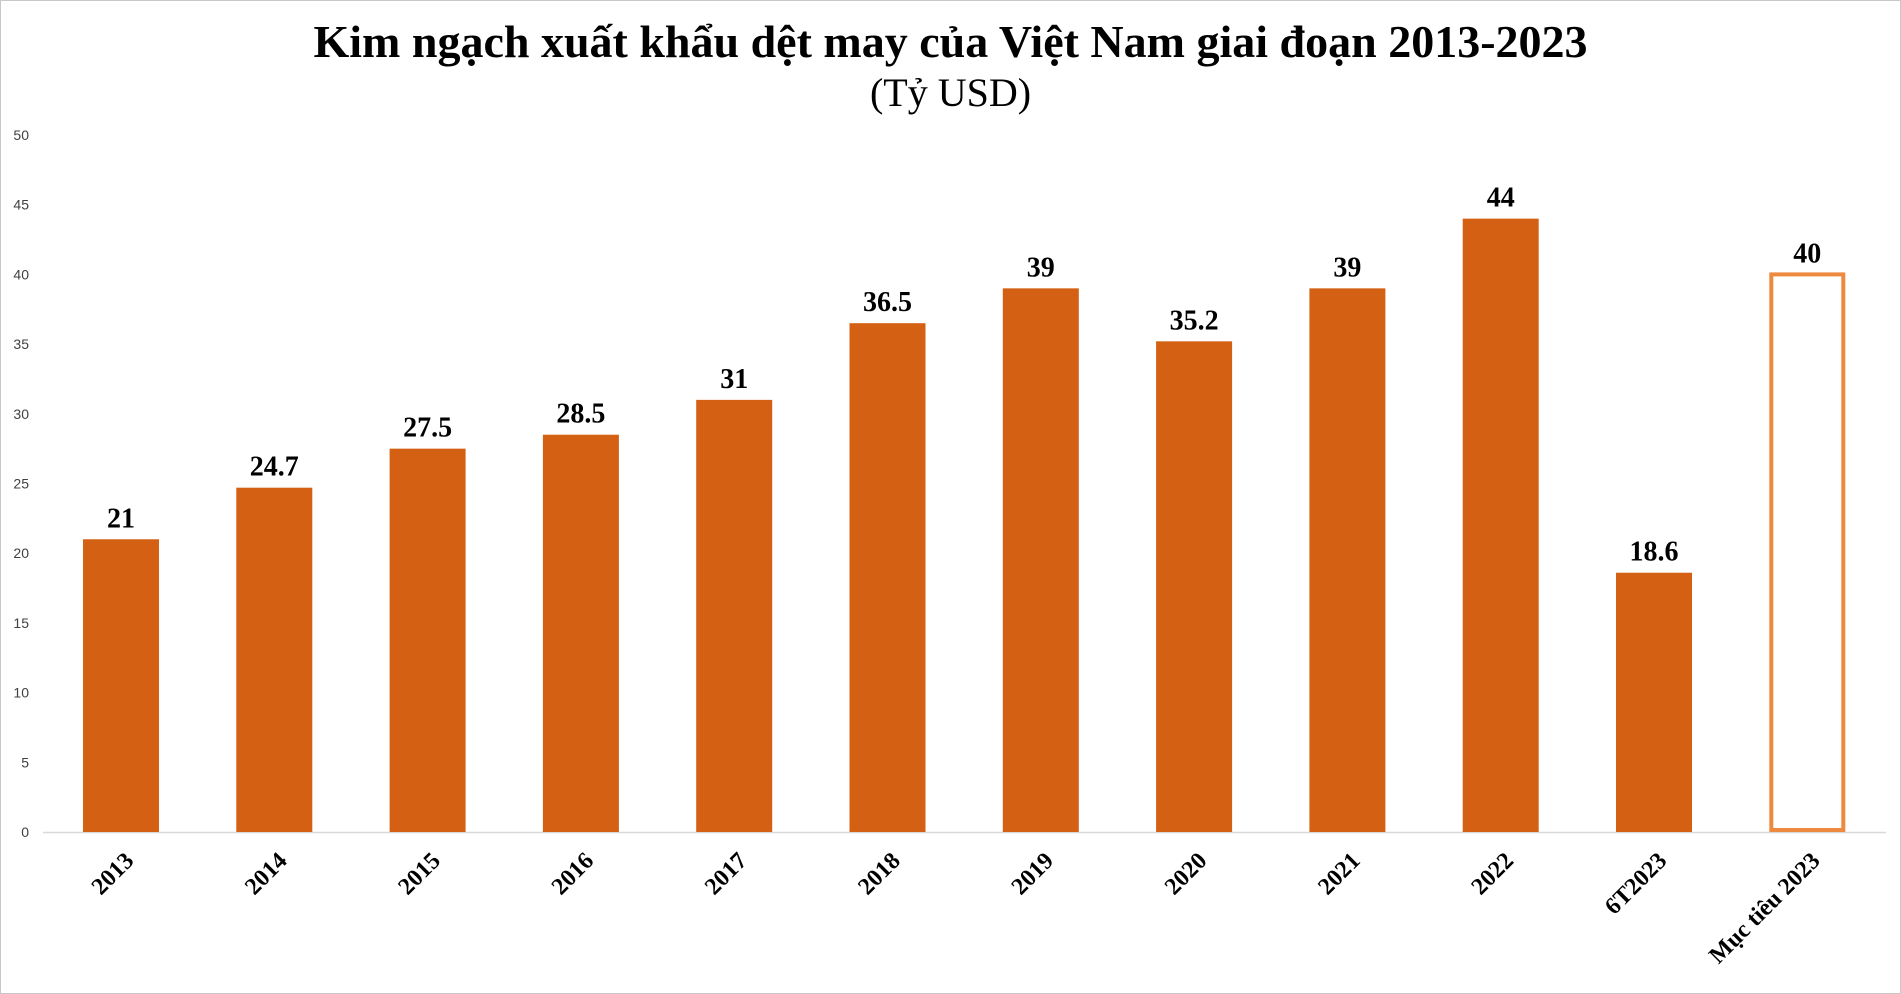 The width and height of the screenshot is (1901, 994). What do you see at coordinates (21, 205) in the screenshot?
I see `y-tick-label: 45` at bounding box center [21, 205].